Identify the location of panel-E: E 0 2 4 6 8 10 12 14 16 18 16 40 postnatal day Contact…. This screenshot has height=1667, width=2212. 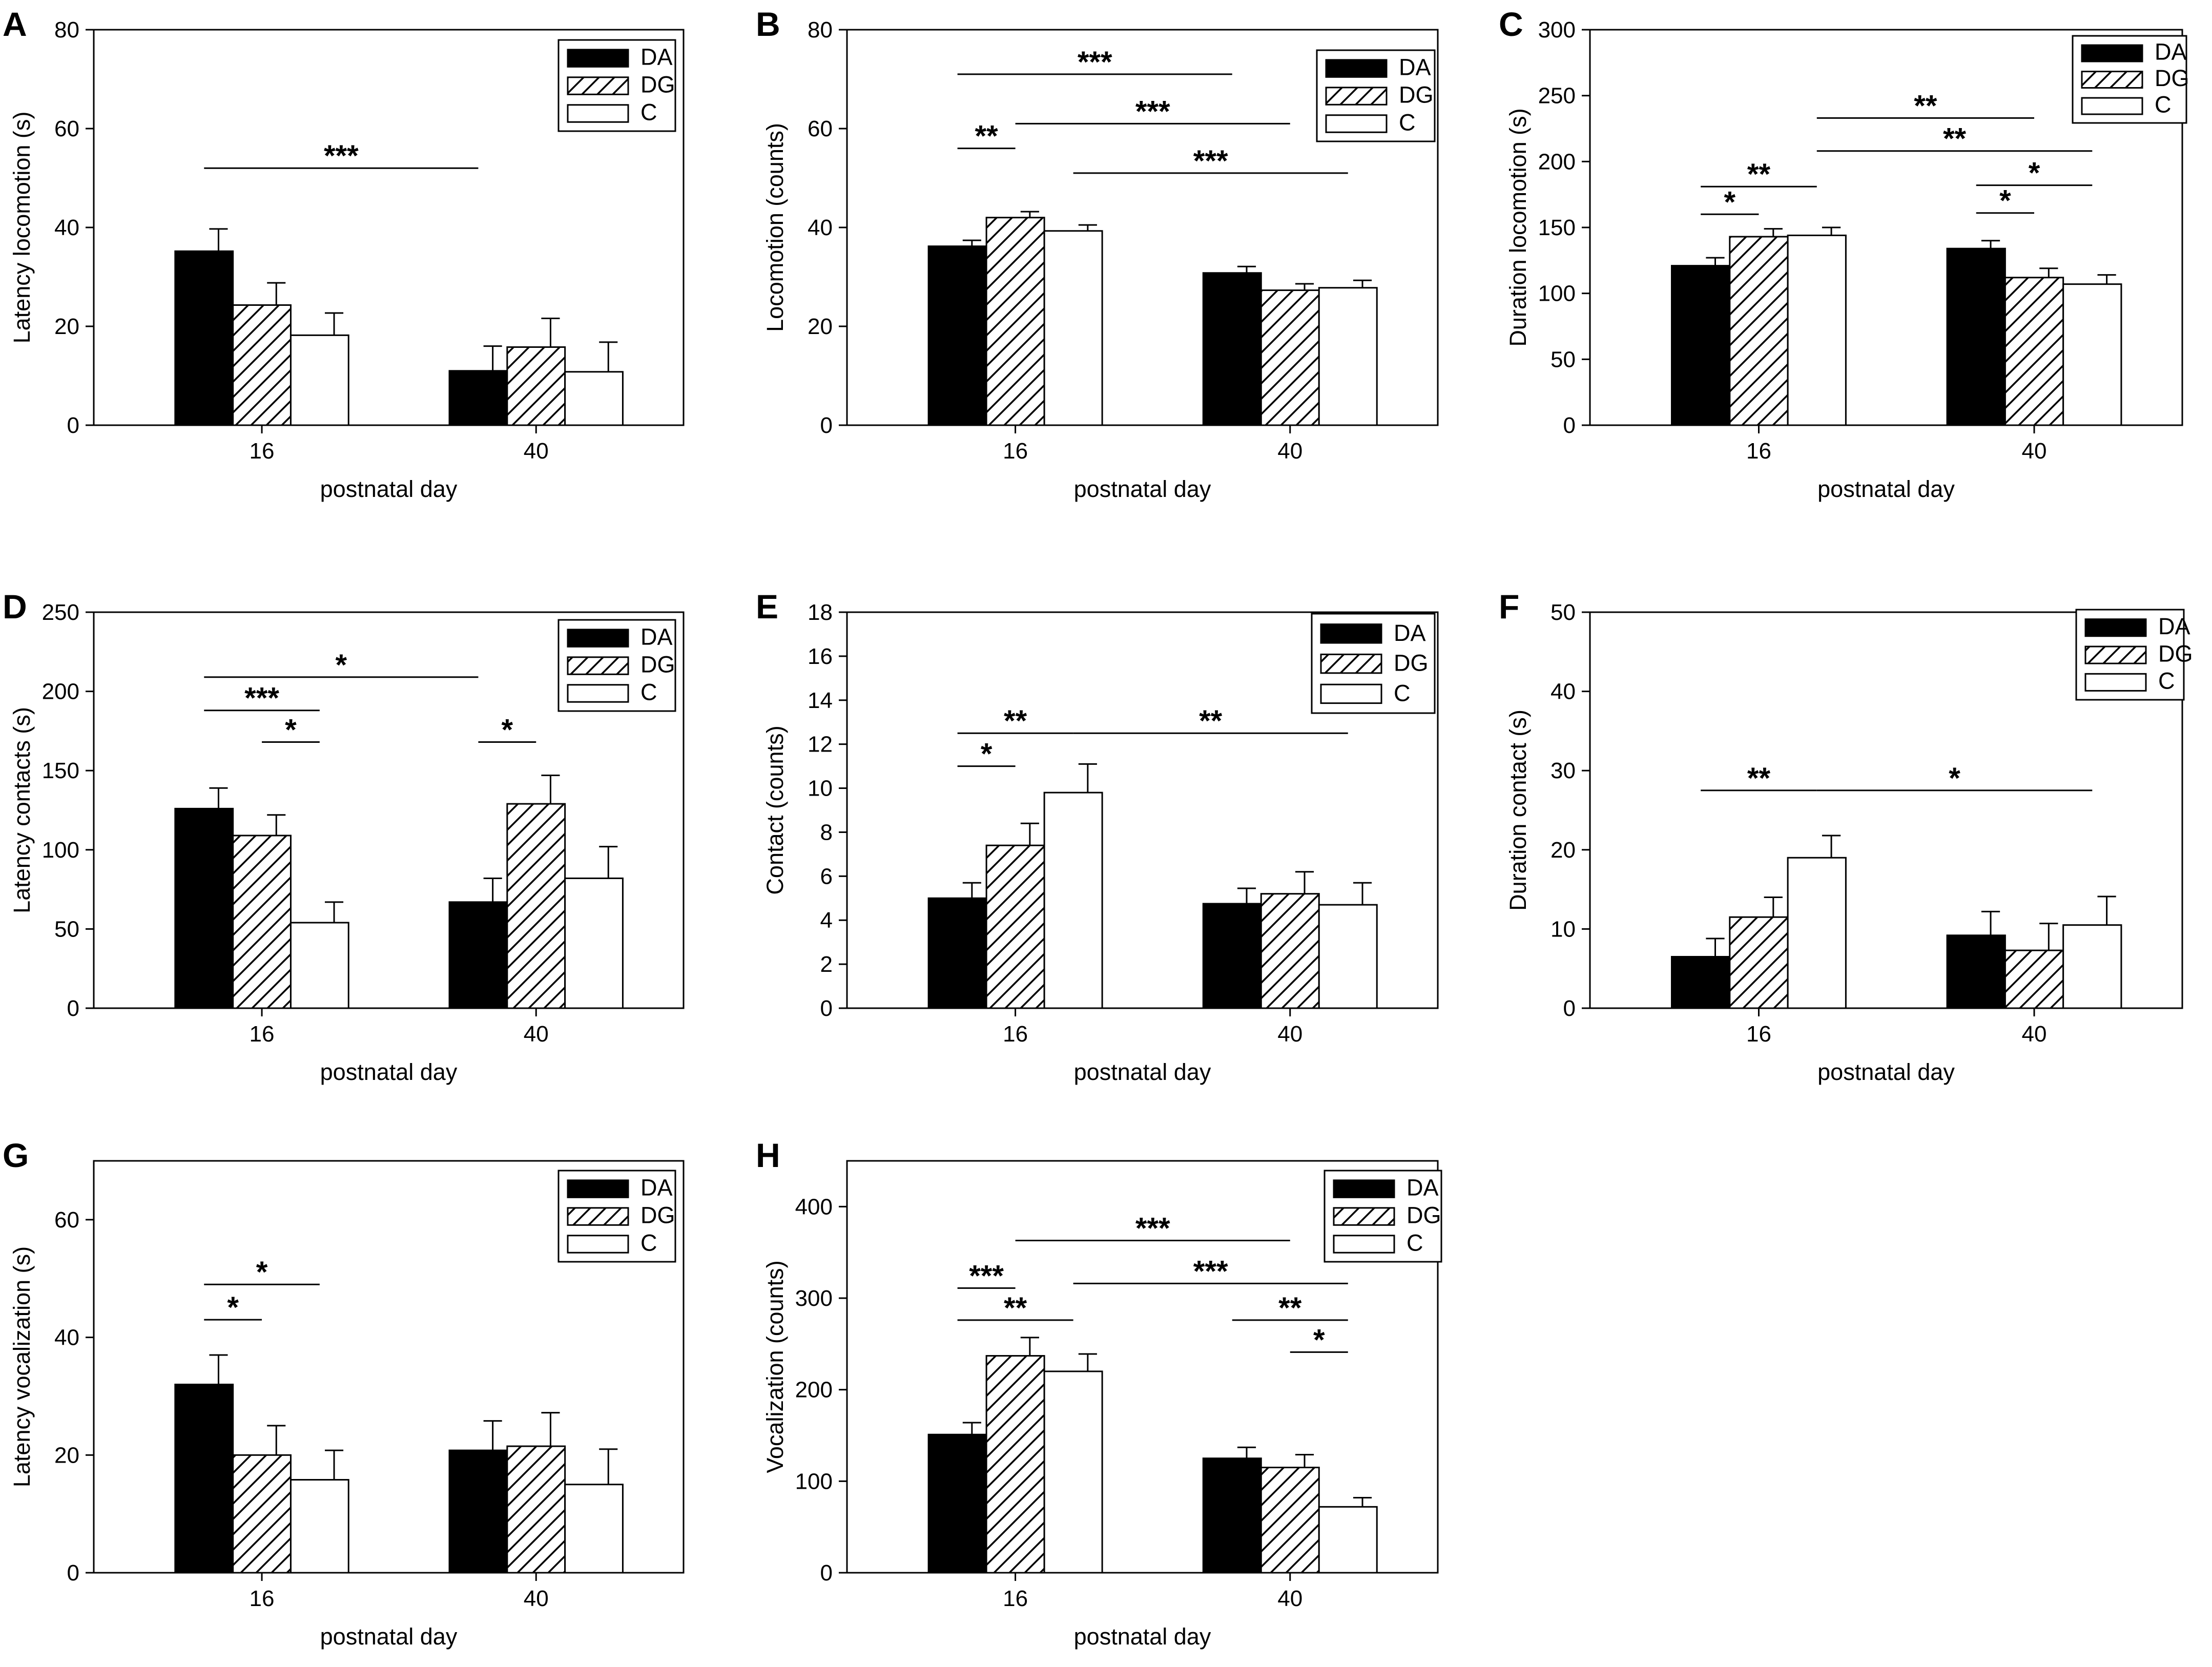
(1097, 837).